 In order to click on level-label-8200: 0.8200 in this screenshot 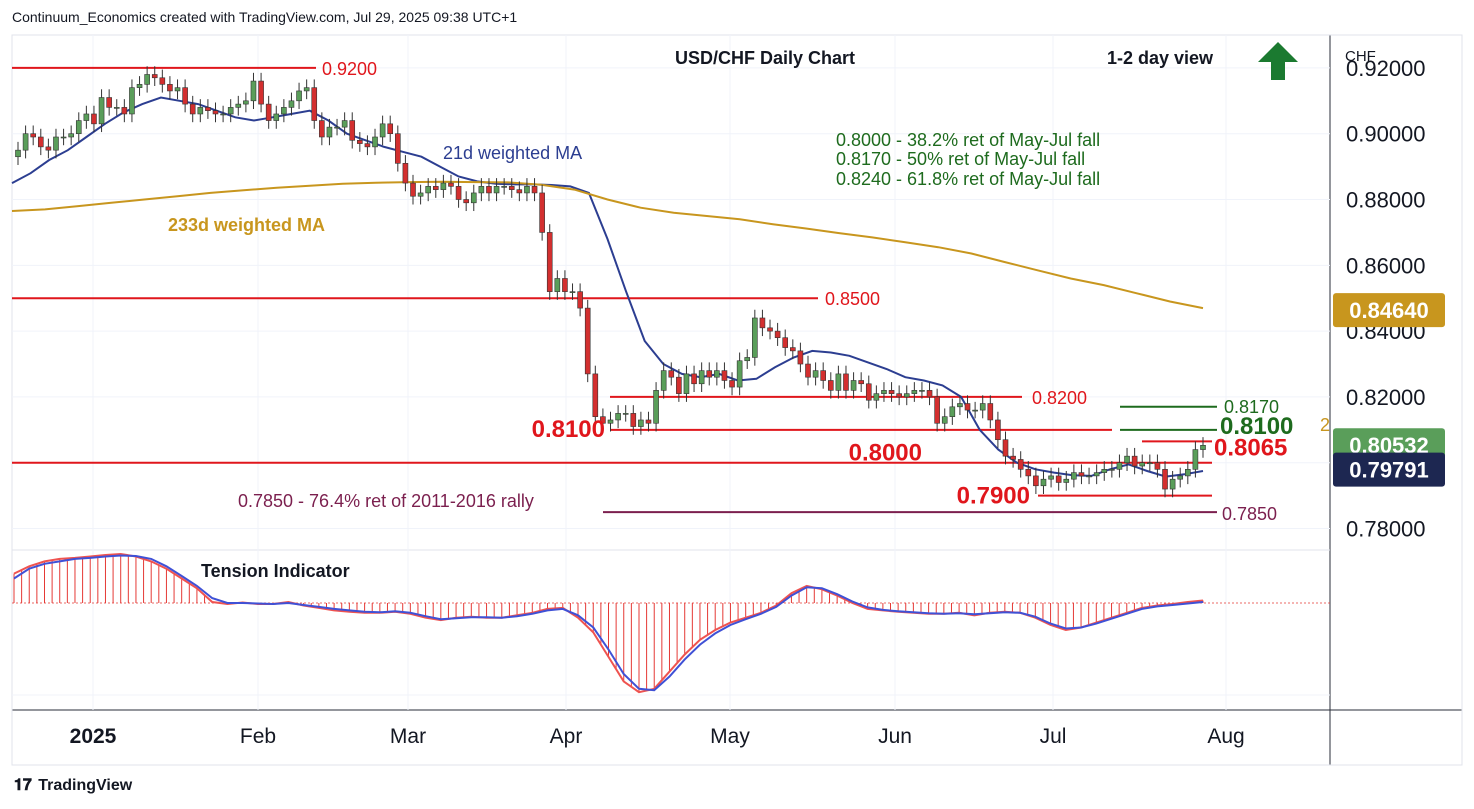, I will do `click(1059, 398)`.